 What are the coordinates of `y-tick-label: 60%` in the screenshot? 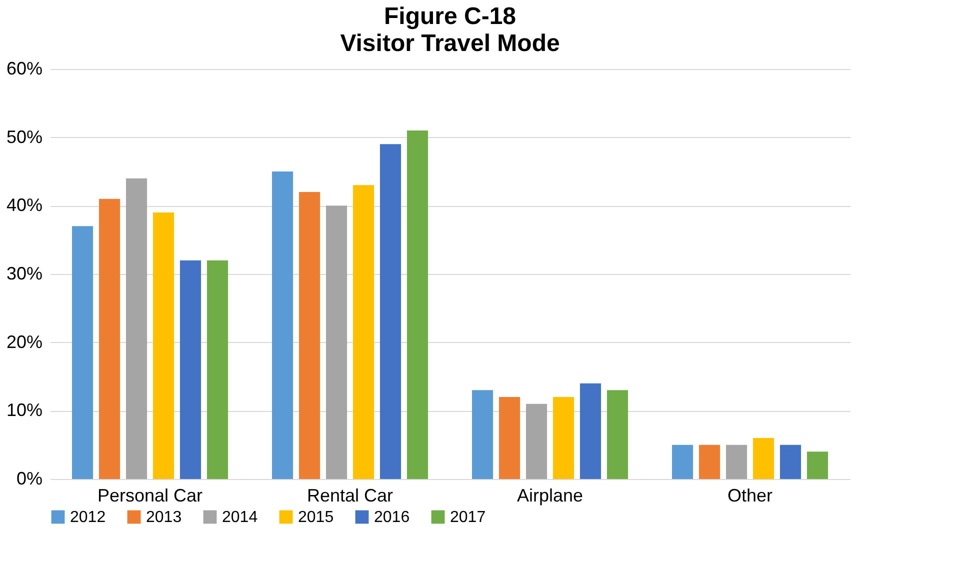 It's located at (24, 68).